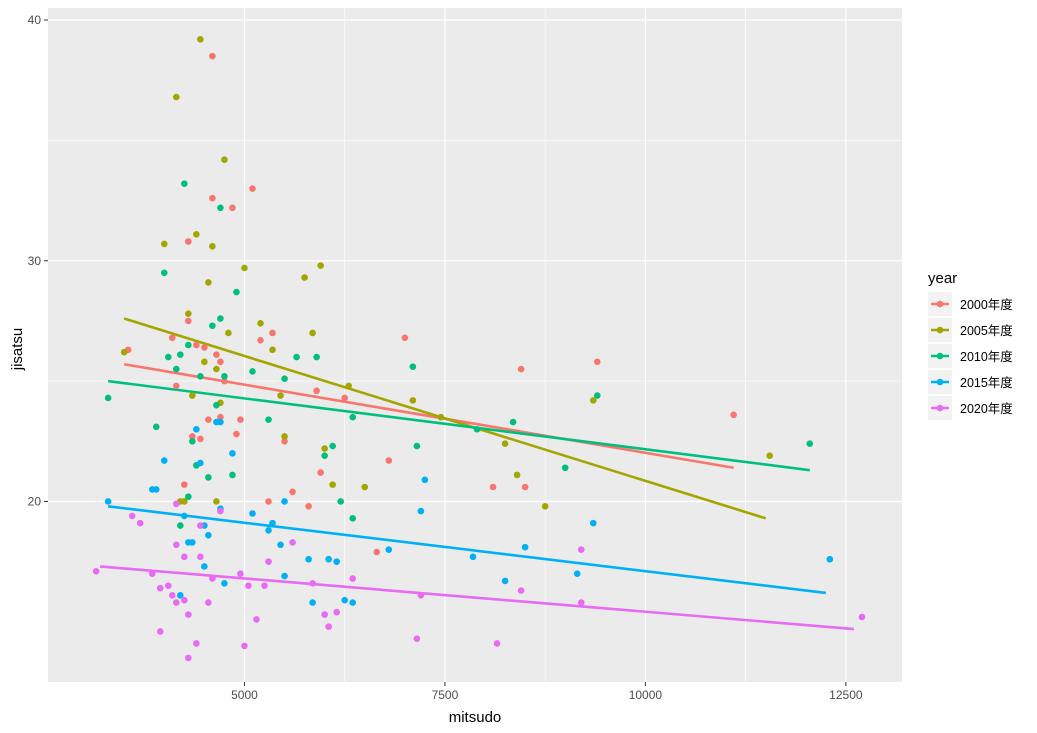 The height and width of the screenshot is (733, 1037). What do you see at coordinates (244, 695) in the screenshot?
I see `x-tick-label: 5000` at bounding box center [244, 695].